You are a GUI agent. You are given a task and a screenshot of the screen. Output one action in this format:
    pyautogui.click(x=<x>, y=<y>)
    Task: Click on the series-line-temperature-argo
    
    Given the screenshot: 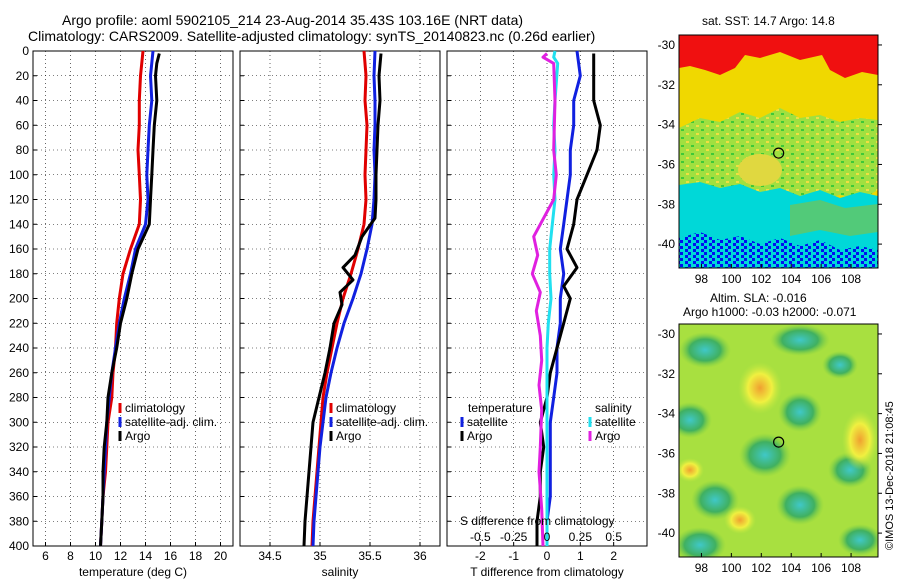 What is the action you would take?
    pyautogui.click(x=568, y=299)
    